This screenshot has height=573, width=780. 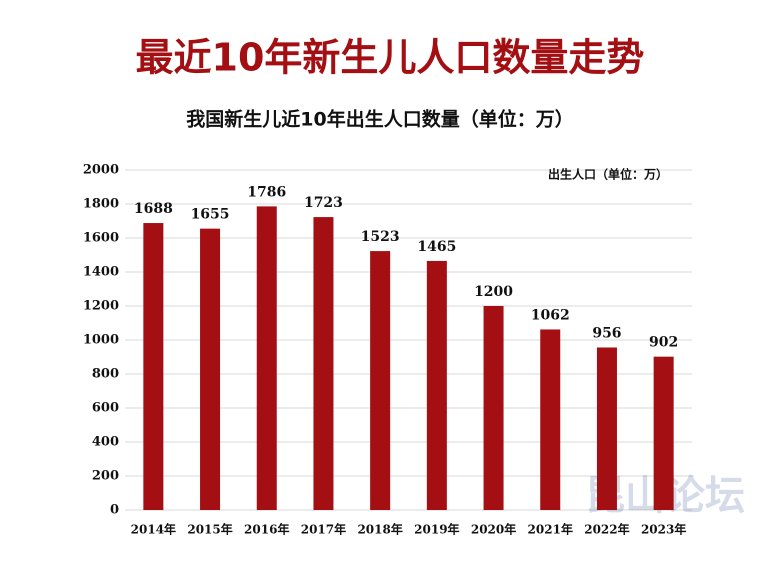 I want to click on y-tick-label: 1200, so click(x=101, y=306).